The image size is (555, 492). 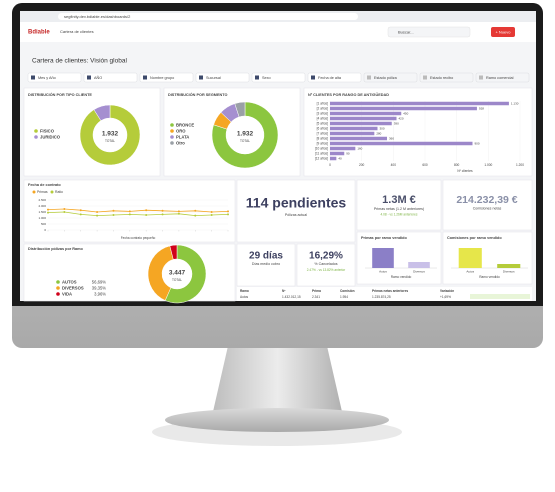 What do you see at coordinates (42, 206) in the screenshot?
I see `y-tick-label: 2.000` at bounding box center [42, 206].